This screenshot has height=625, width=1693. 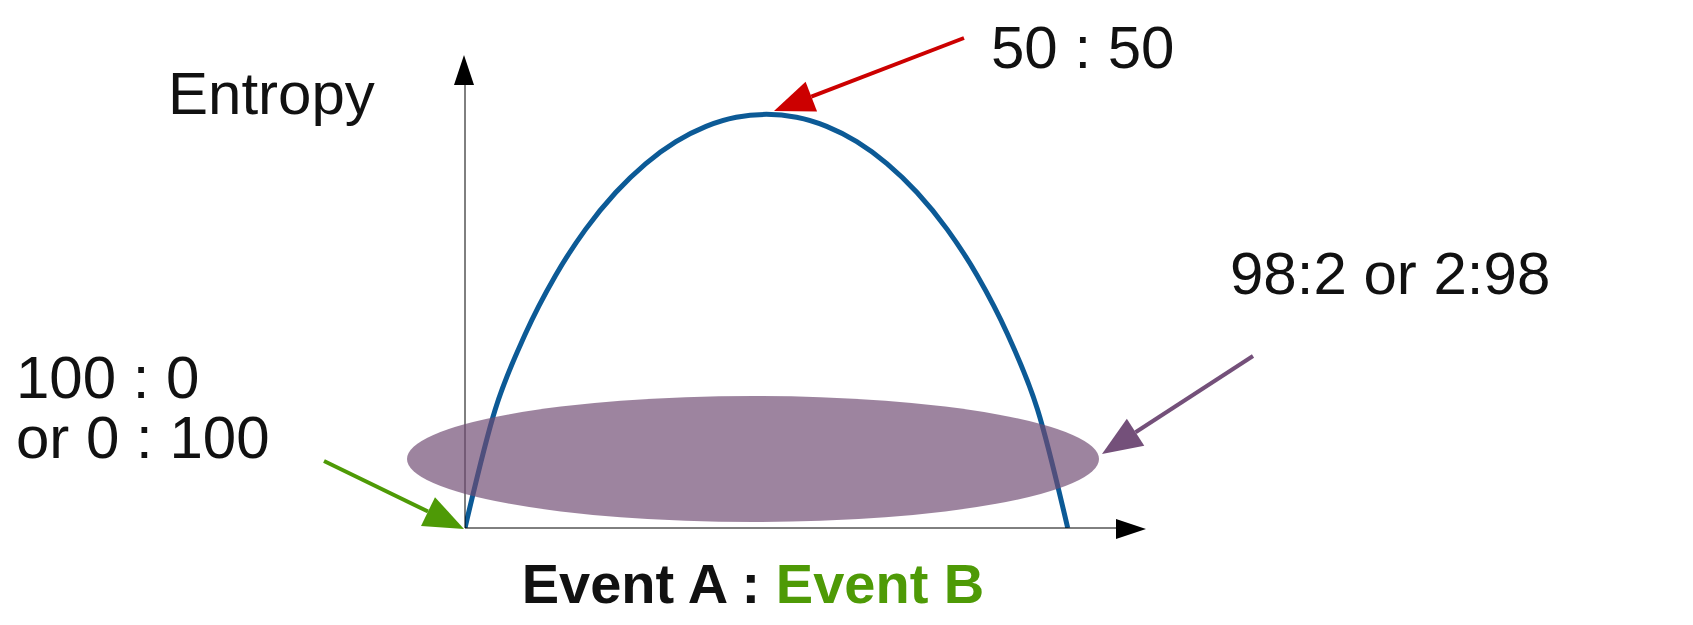 I want to click on text: 98:2 or 2:98, so click(x=1390, y=273).